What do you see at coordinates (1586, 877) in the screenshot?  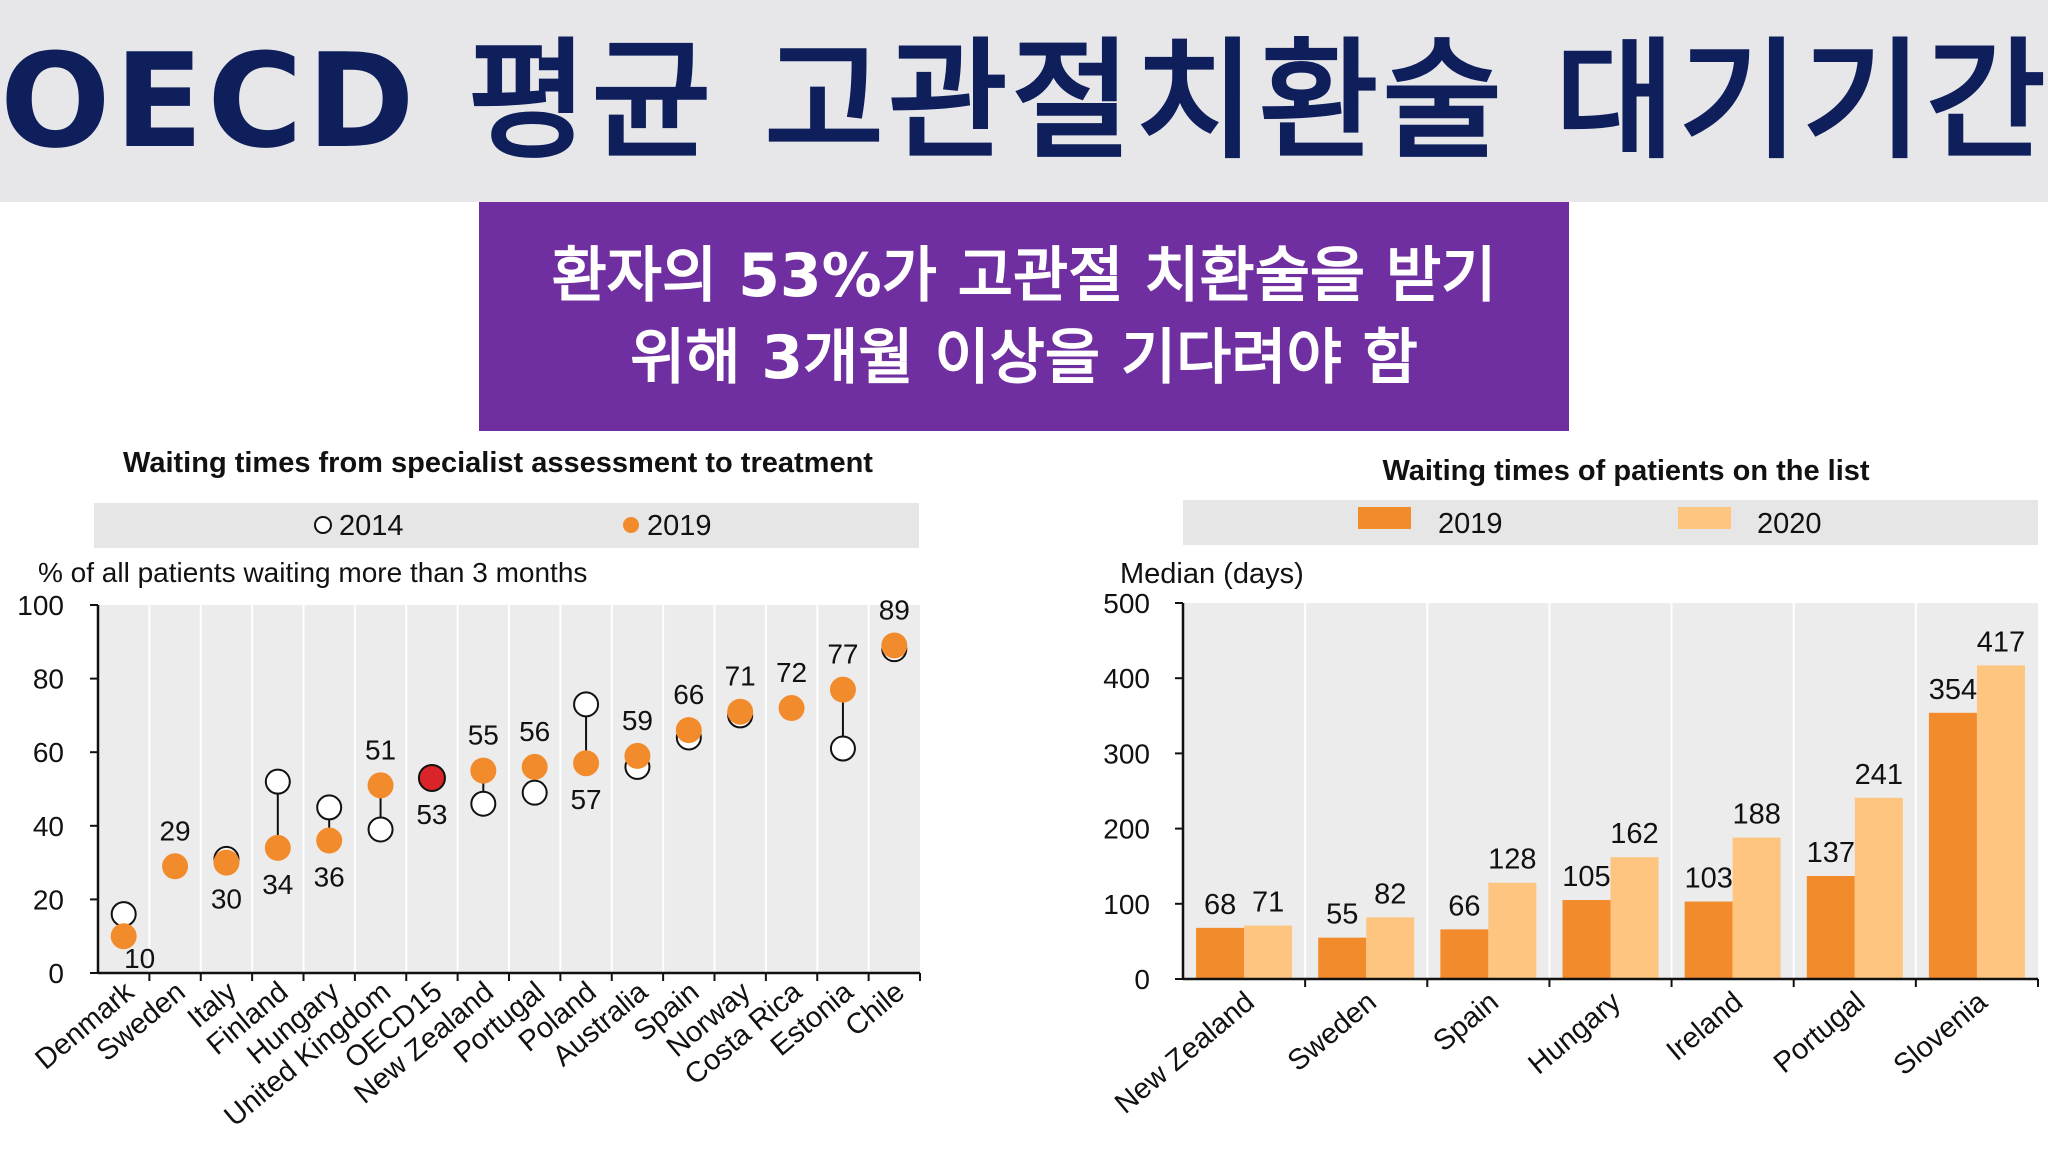 I see `data-label: 105` at bounding box center [1586, 877].